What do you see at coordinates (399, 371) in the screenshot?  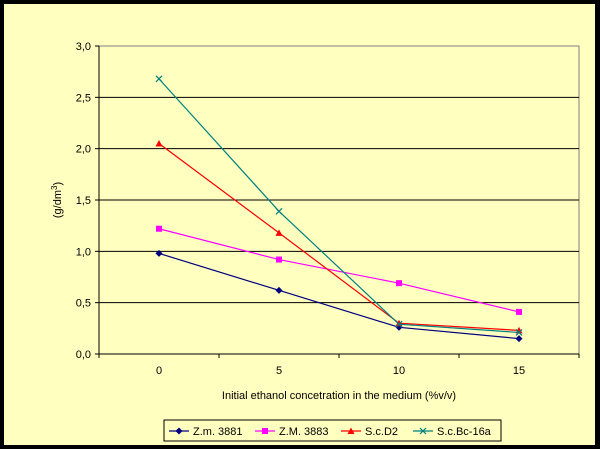 I see `x-tick-label: 10` at bounding box center [399, 371].